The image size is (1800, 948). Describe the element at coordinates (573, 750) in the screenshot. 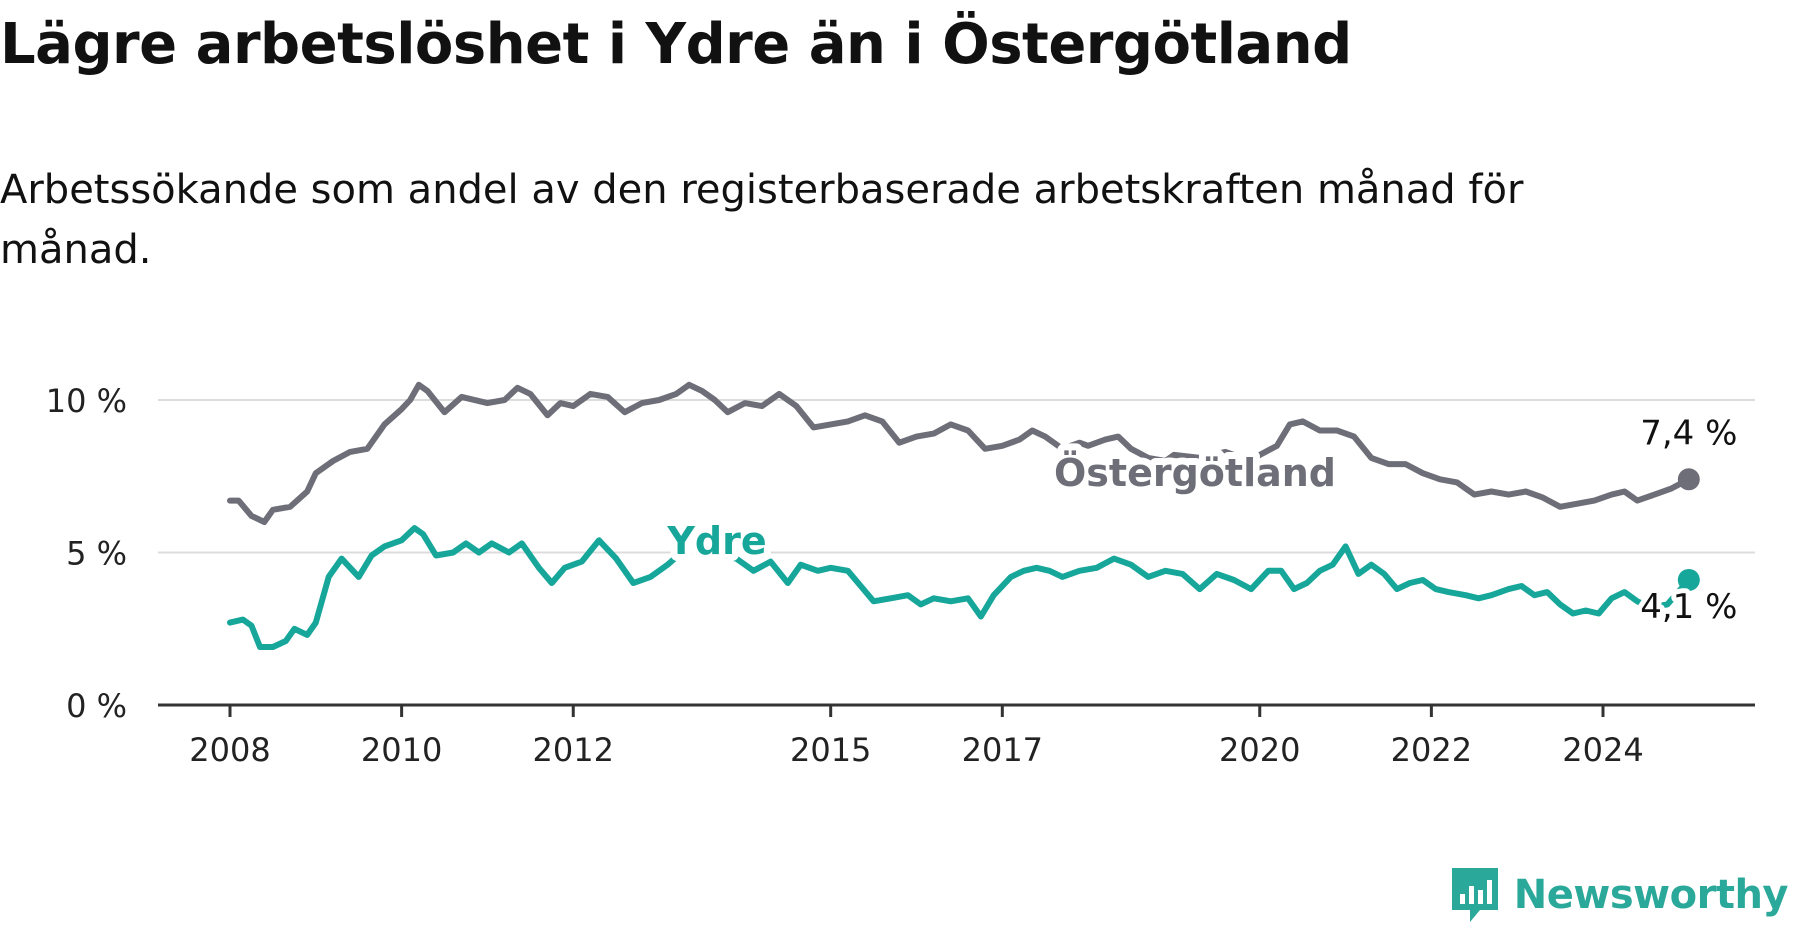

I see `x-tick-label: 2012` at that location.